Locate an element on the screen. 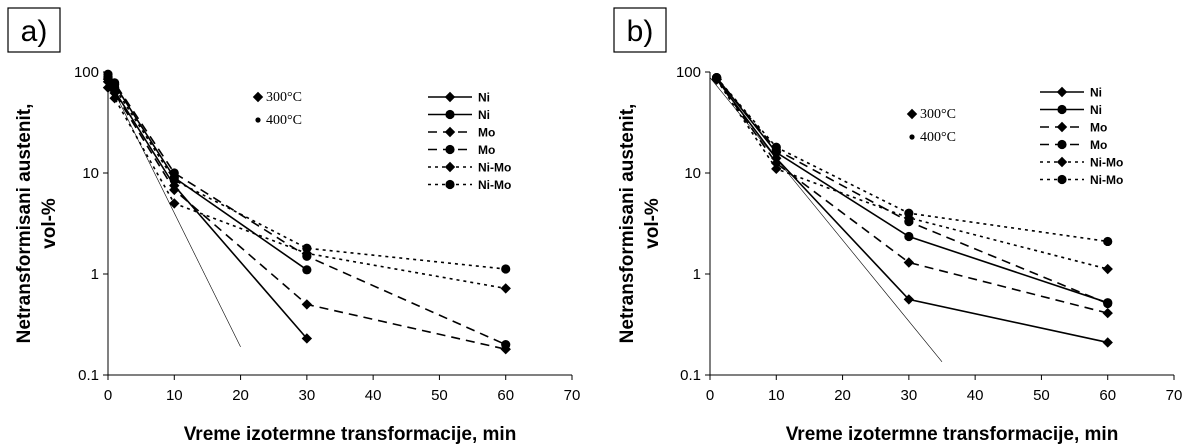 This screenshot has width=1189, height=445. temperature-key-label: 300°C is located at coordinates (284, 97).